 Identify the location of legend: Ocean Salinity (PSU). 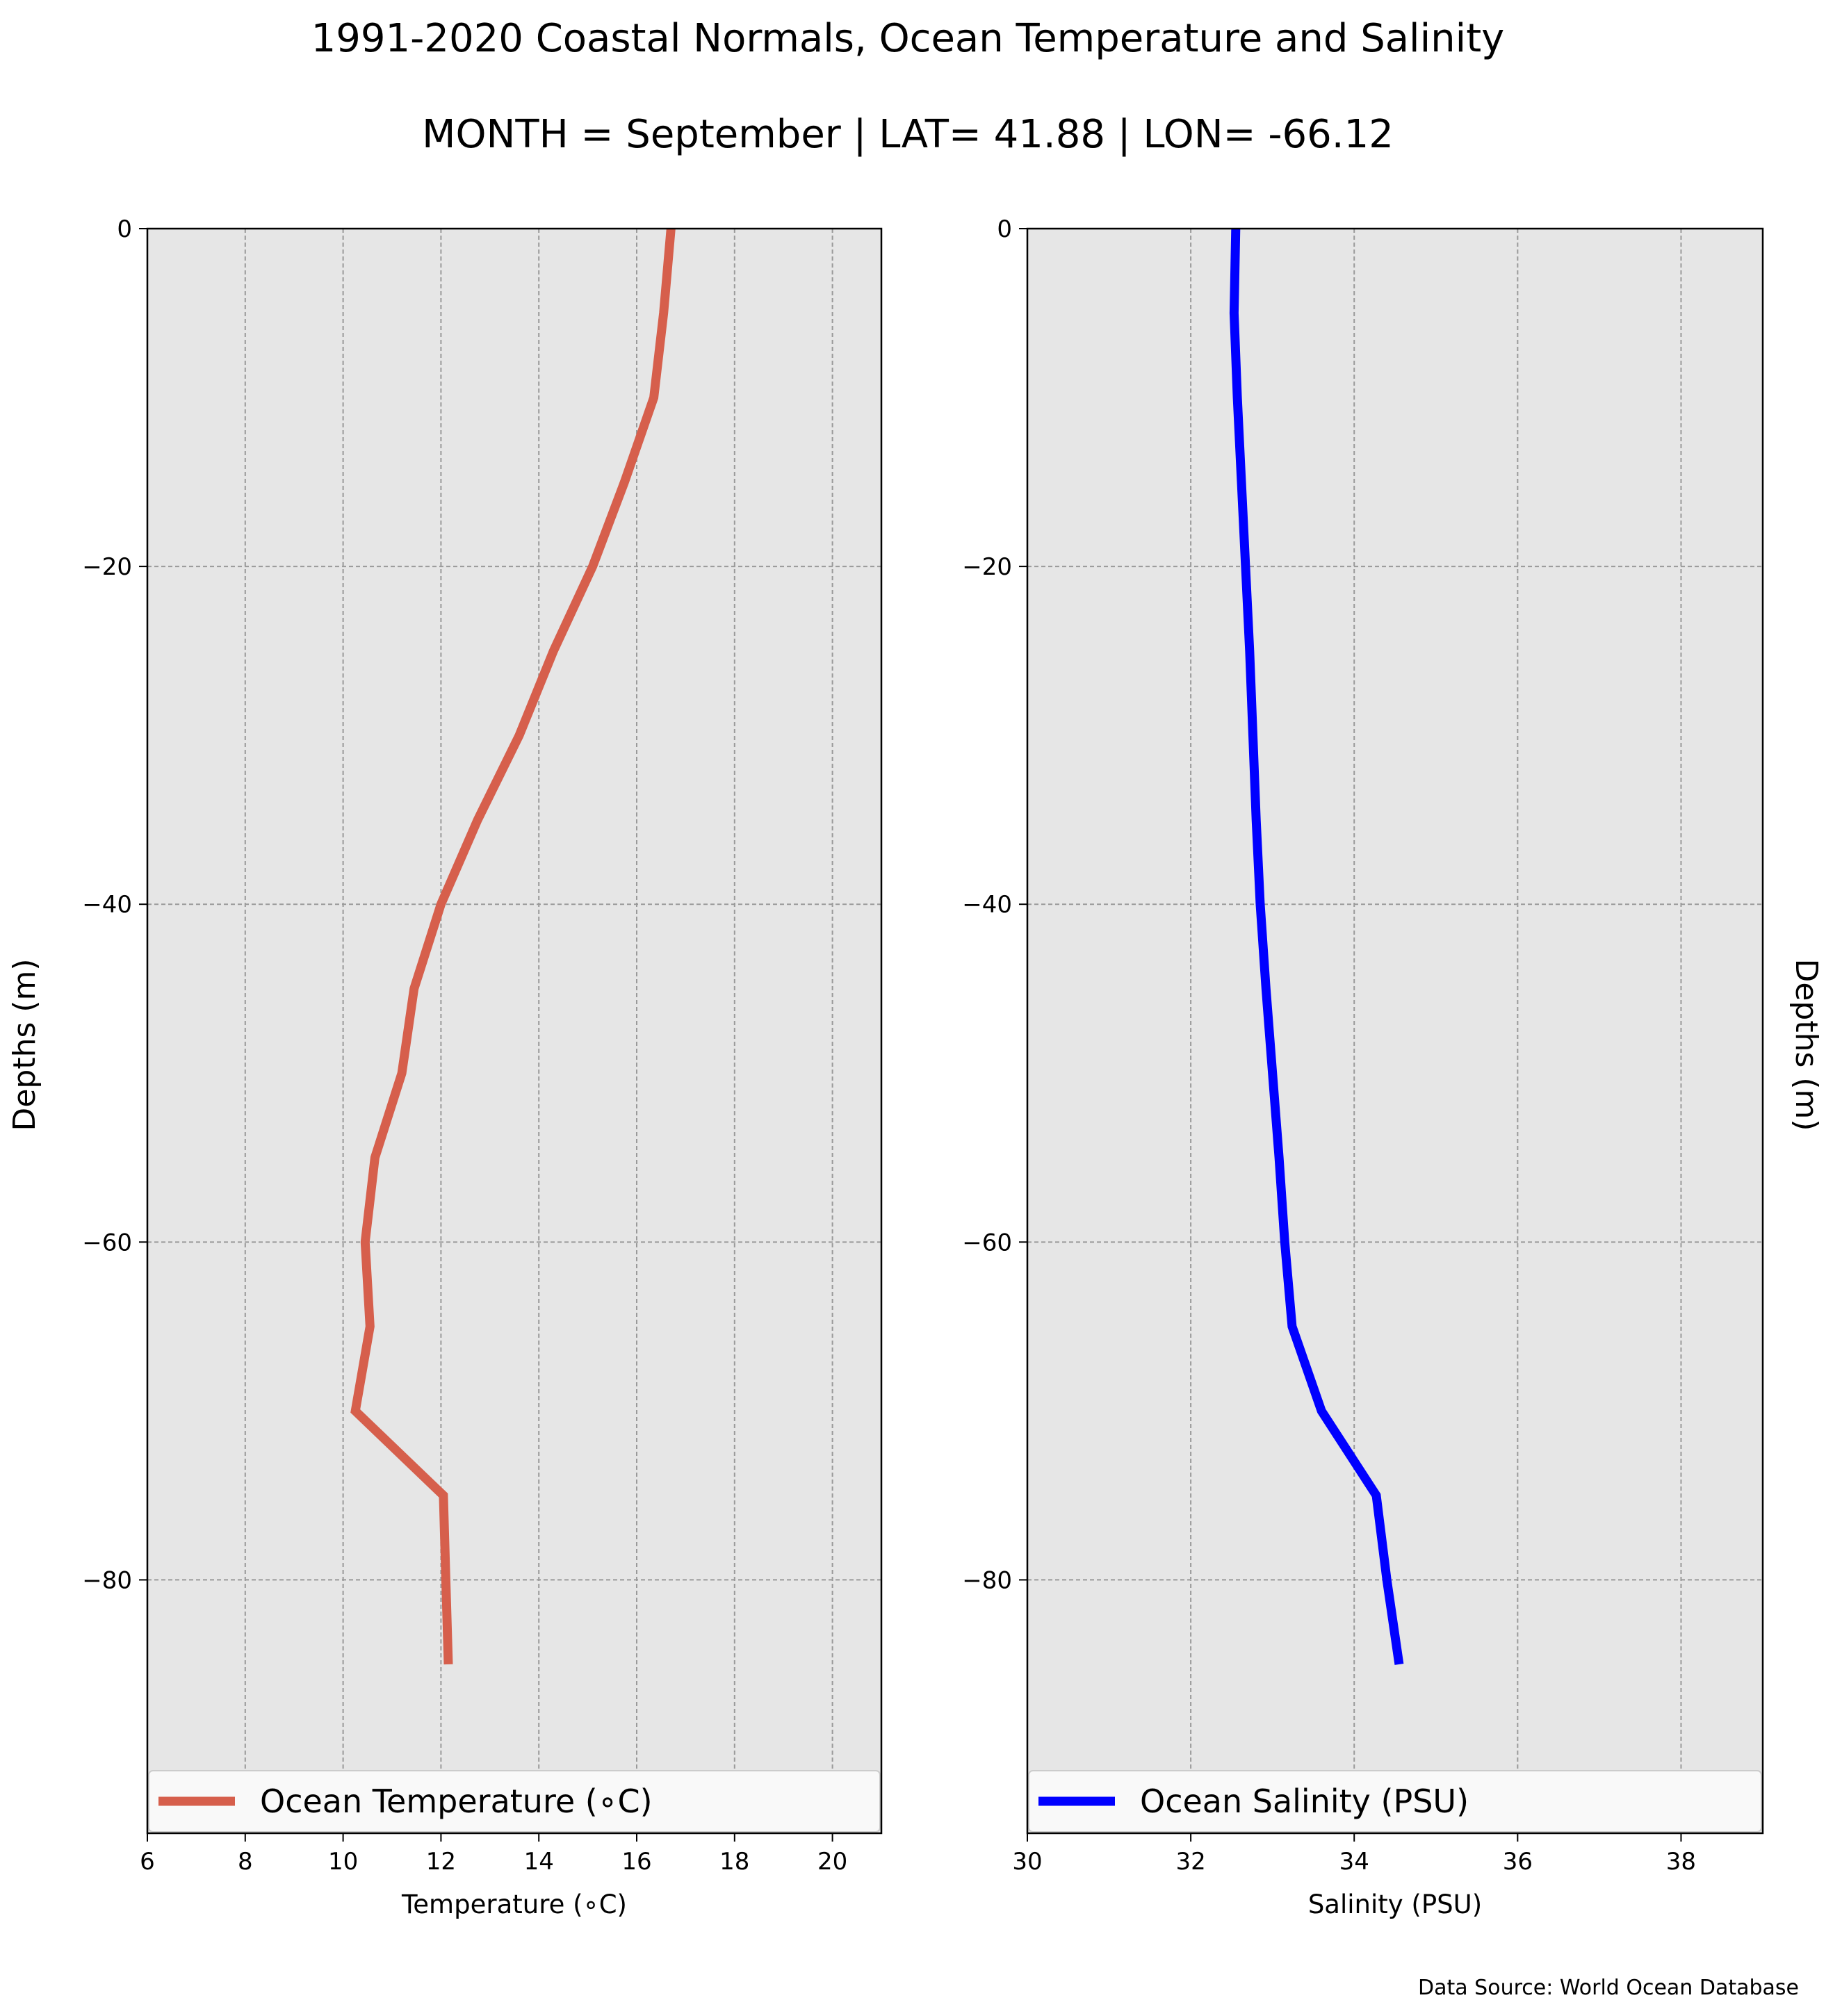
(1395, 1802).